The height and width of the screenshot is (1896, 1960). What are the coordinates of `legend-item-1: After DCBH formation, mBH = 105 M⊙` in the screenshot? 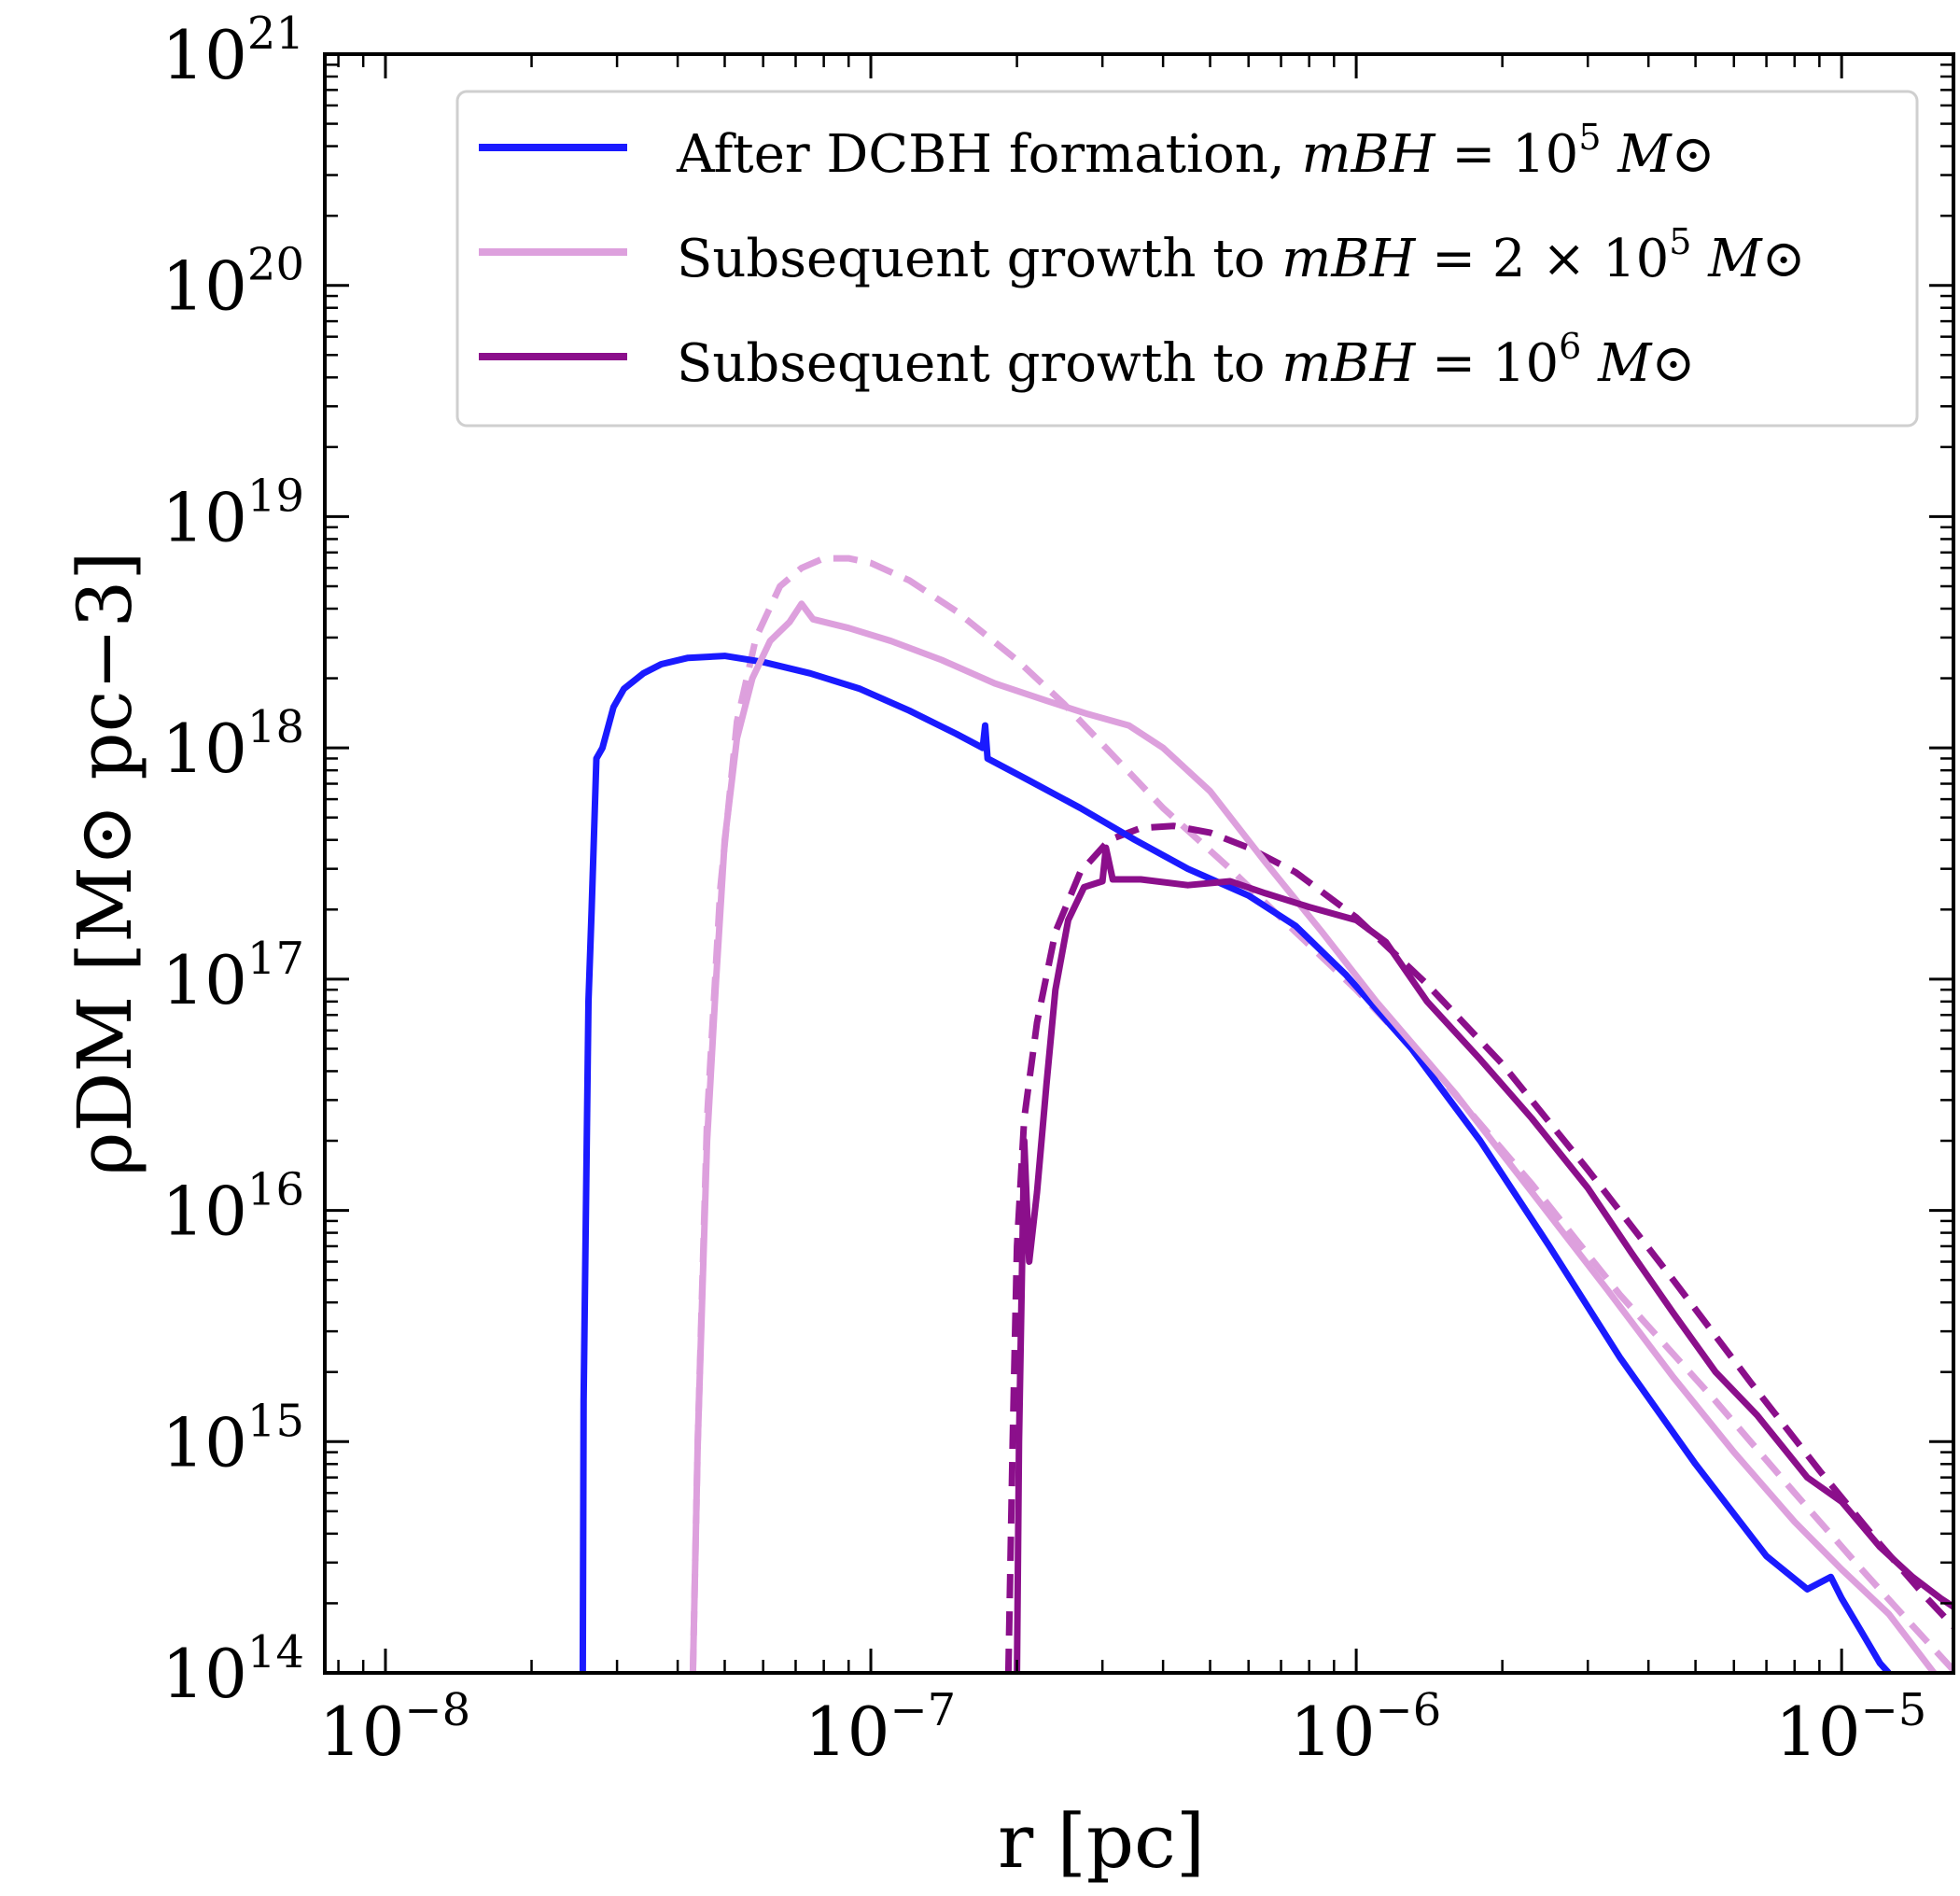 It's located at (1097, 151).